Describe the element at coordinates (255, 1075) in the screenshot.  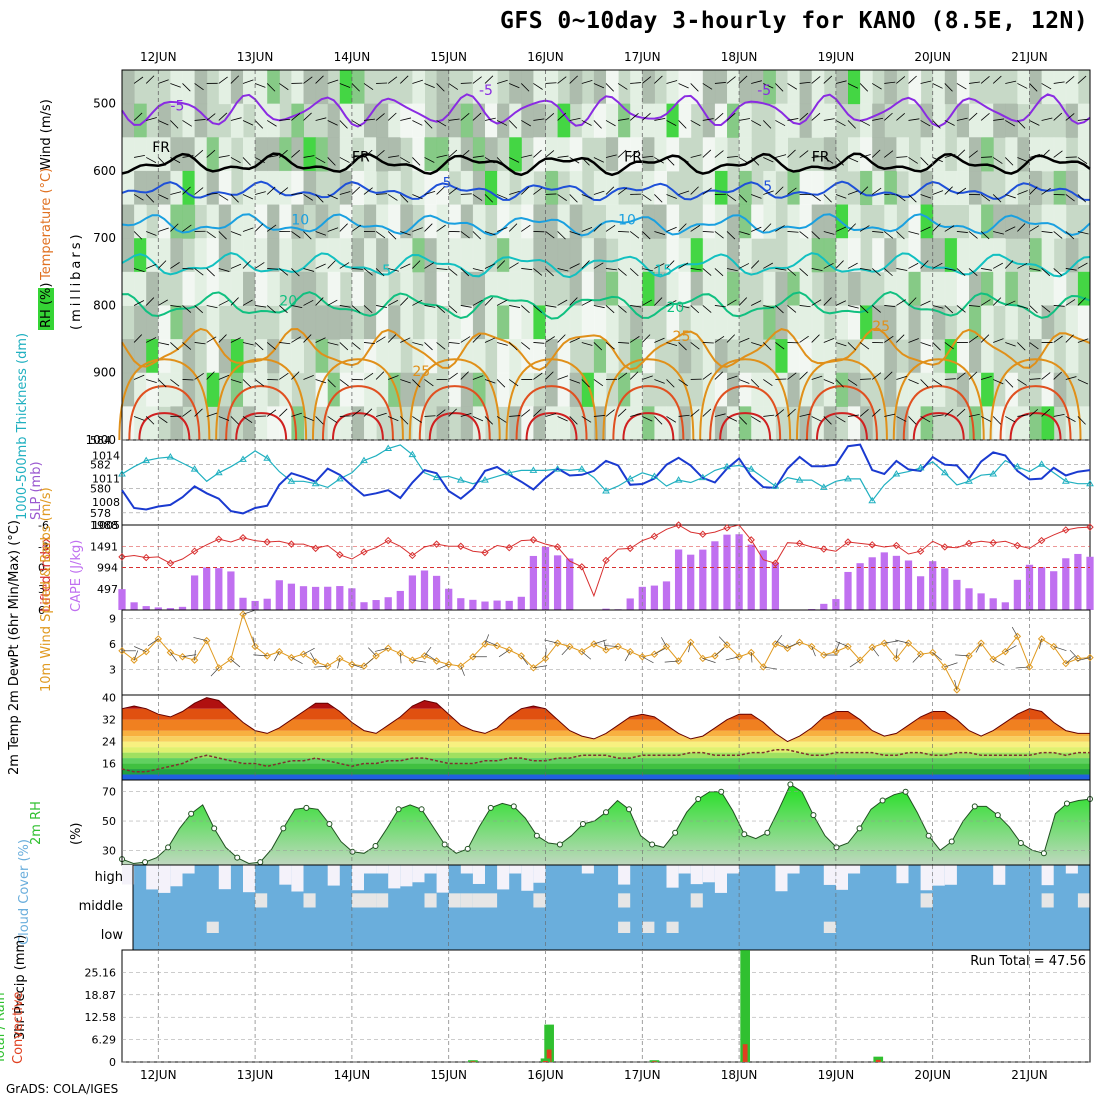
I see `x-tick-label-bottom: 13JUN` at that location.